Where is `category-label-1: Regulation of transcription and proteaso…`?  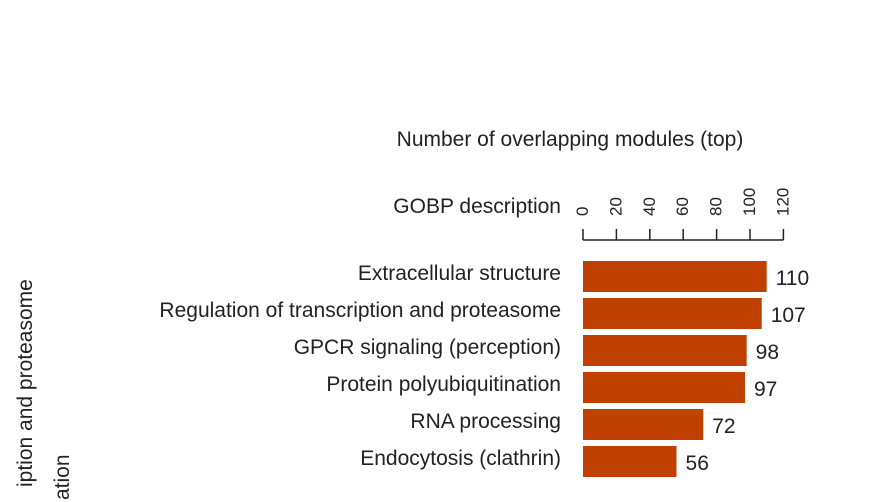 category-label-1: Regulation of transcription and proteaso… is located at coordinates (360, 310).